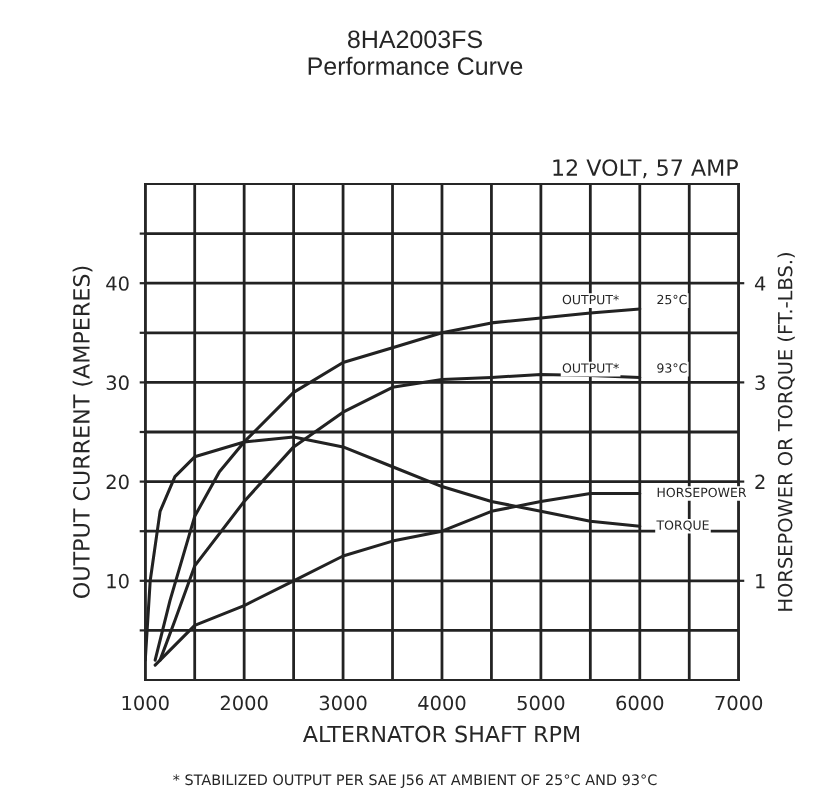 The height and width of the screenshot is (800, 830). What do you see at coordinates (117, 383) in the screenshot?
I see `y-tick-label: 30` at bounding box center [117, 383].